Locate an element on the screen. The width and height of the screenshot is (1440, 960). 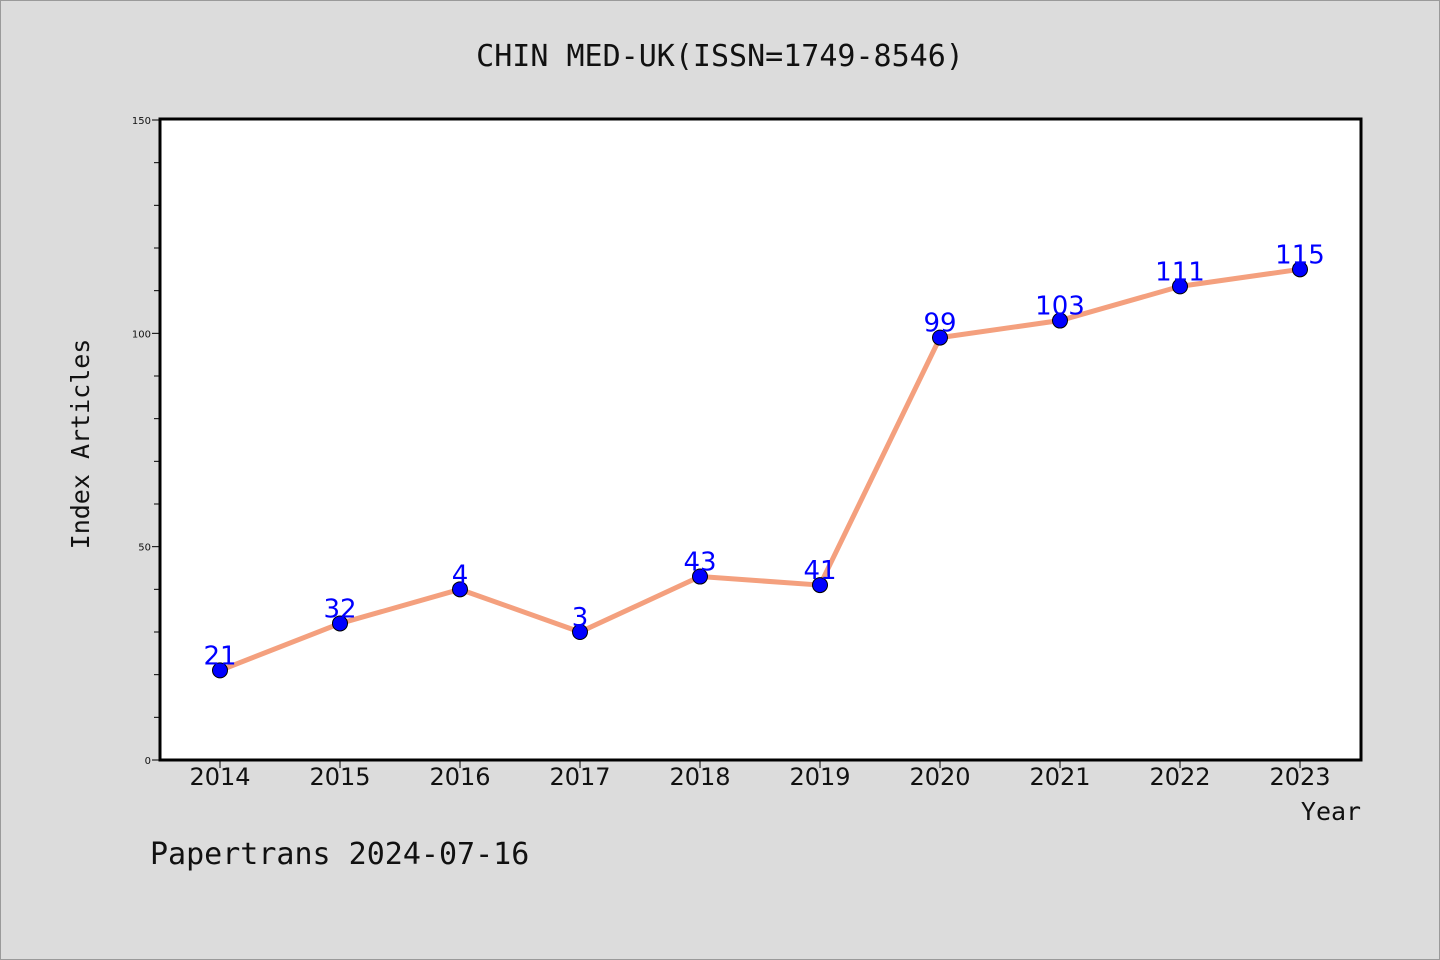
x-tick-label: 2020 is located at coordinates (939, 777).